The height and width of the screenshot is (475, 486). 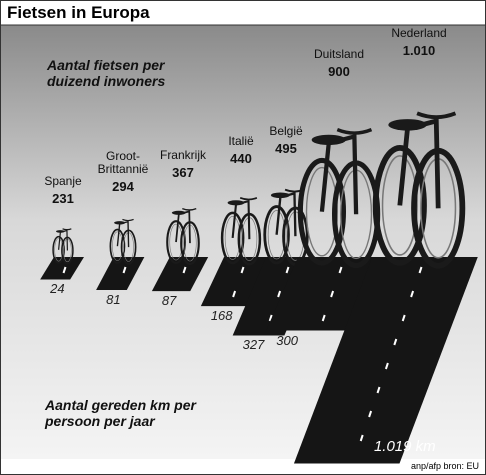 I want to click on km-value: 1.019 km, so click(x=404, y=446).